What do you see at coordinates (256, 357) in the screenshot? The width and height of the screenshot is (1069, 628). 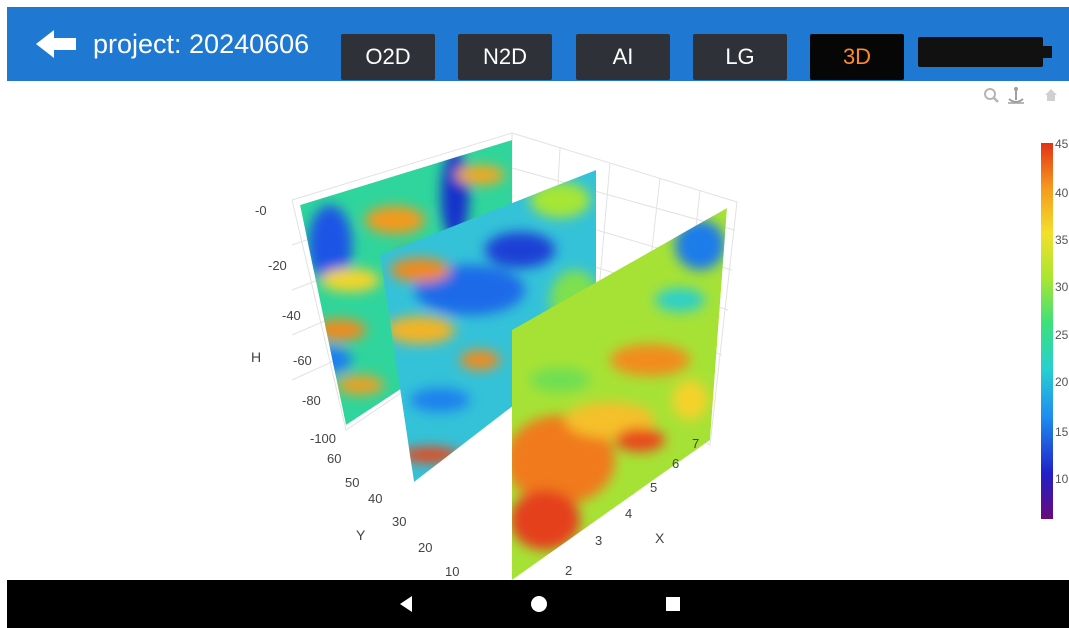 I see `h-axis-label: H` at bounding box center [256, 357].